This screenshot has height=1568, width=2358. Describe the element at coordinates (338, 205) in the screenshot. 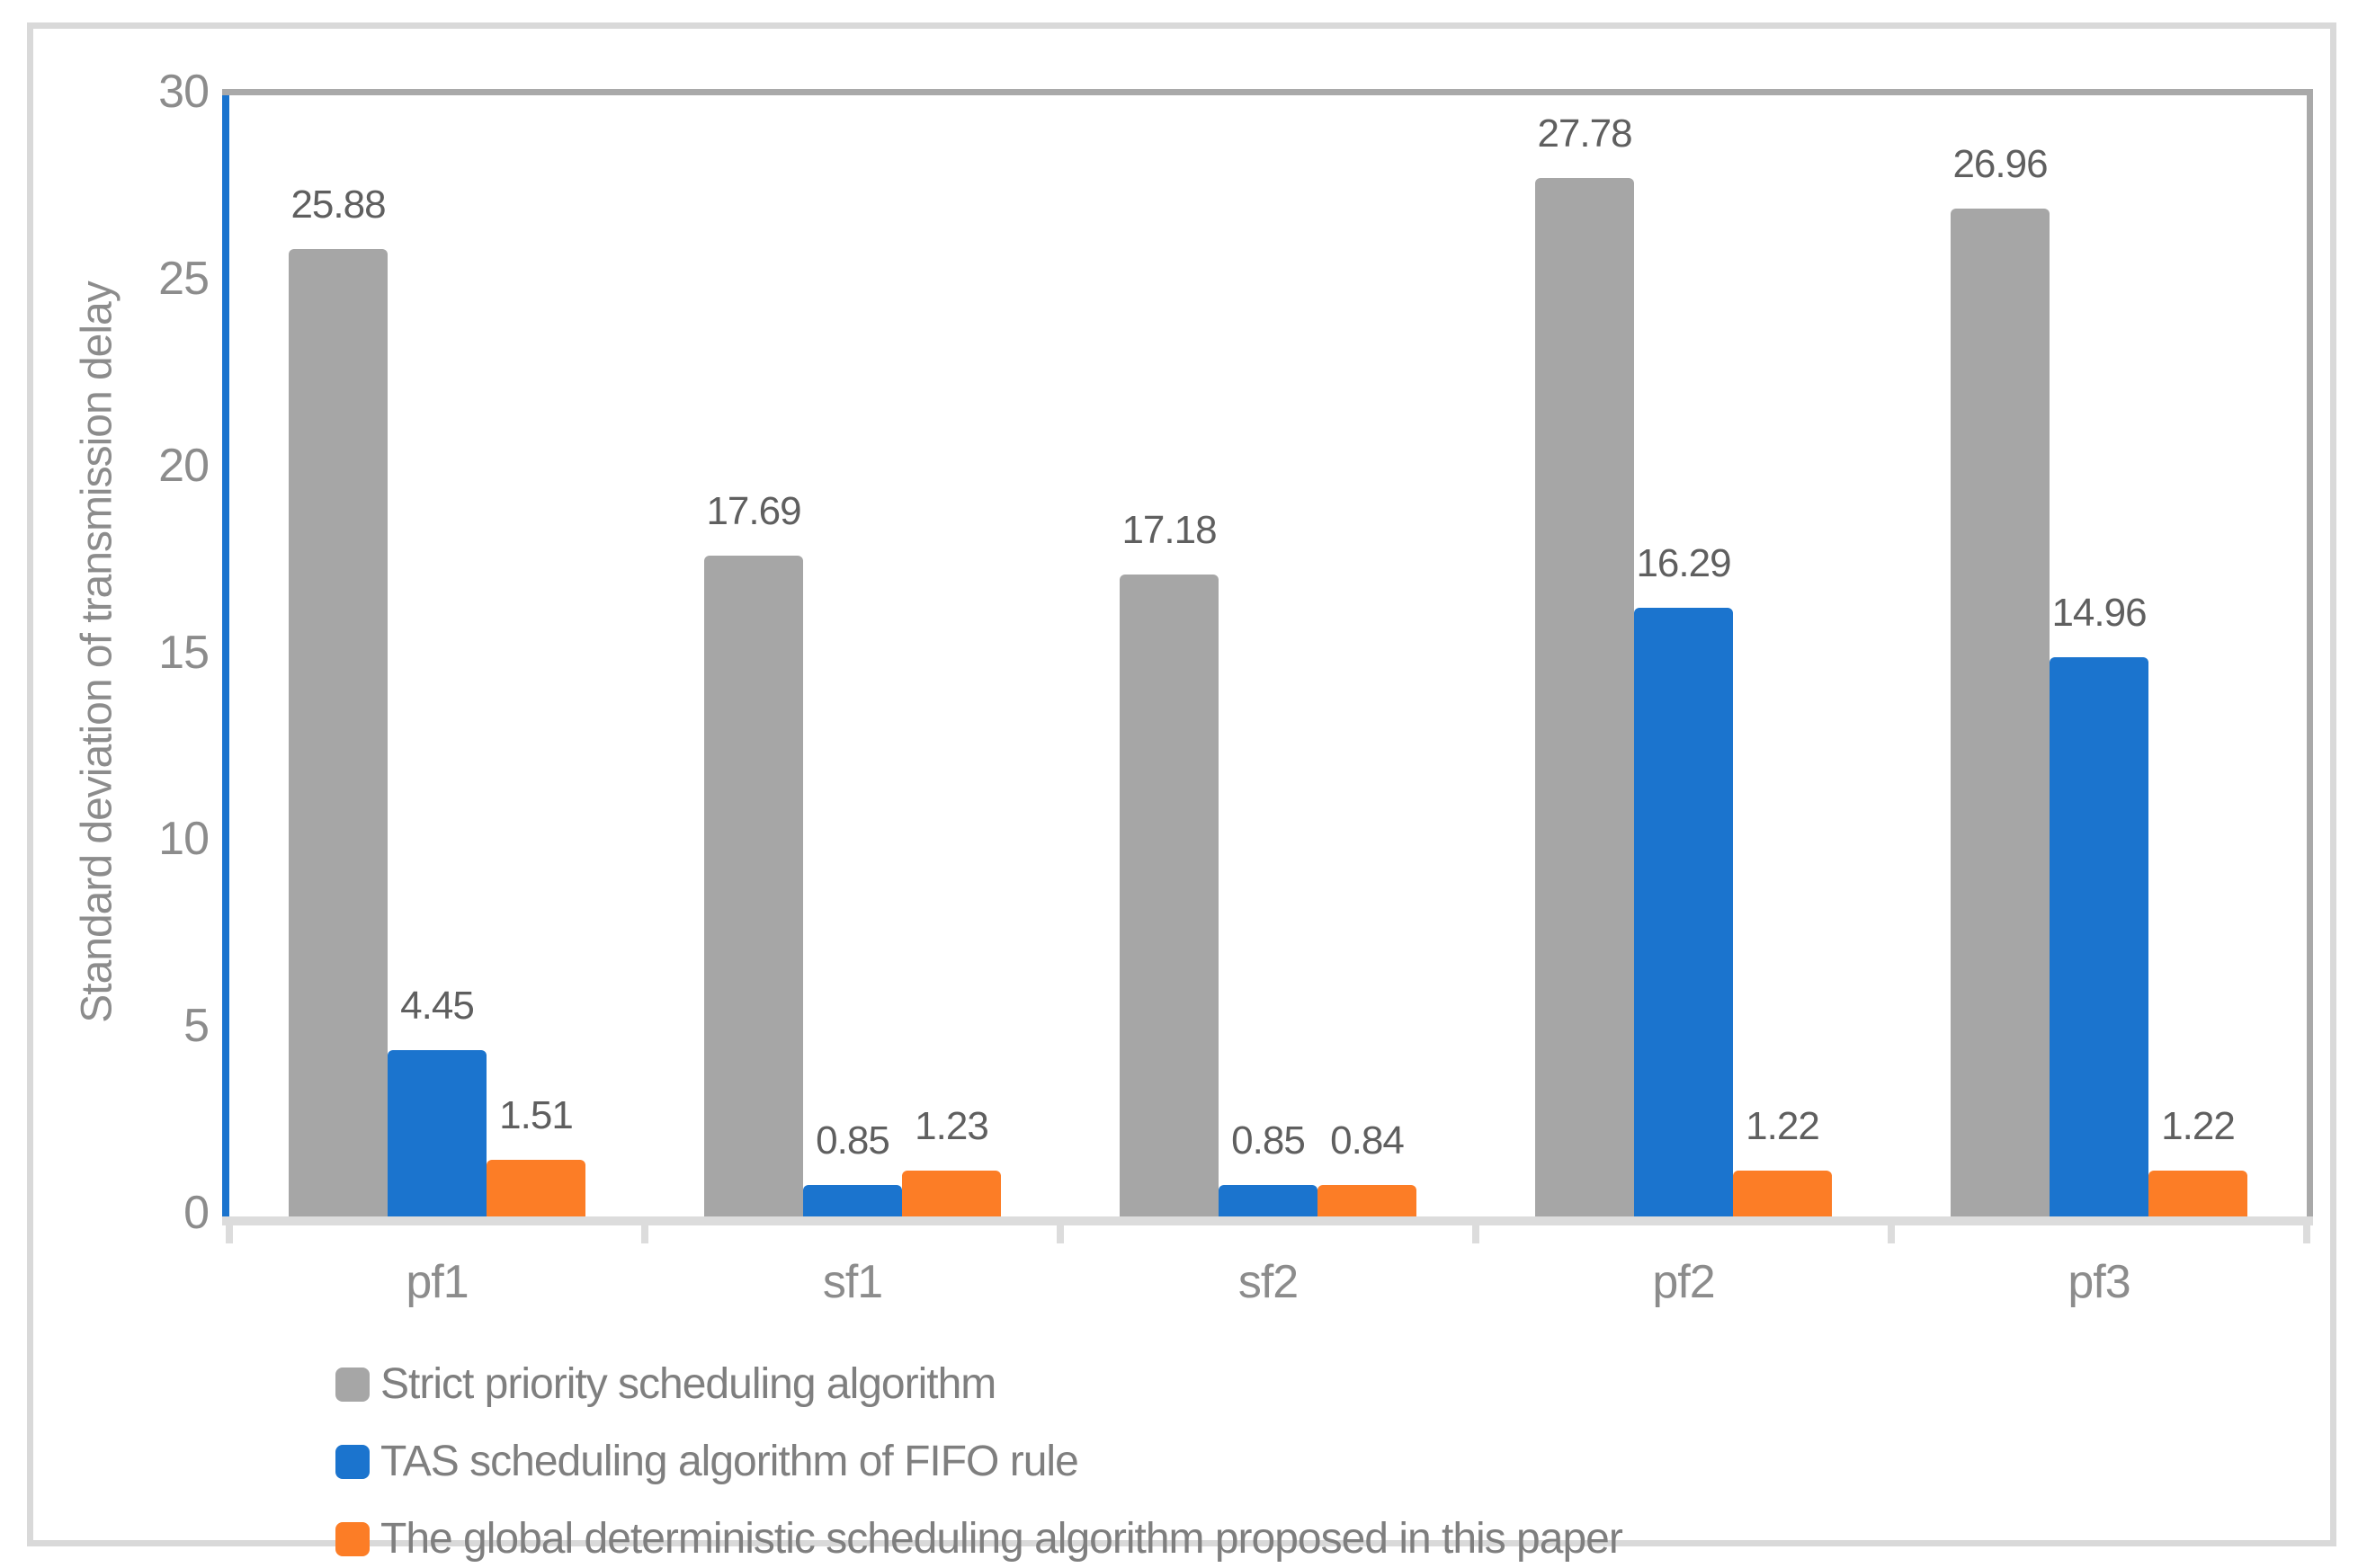

I see `bar-value-label: 25.88` at that location.